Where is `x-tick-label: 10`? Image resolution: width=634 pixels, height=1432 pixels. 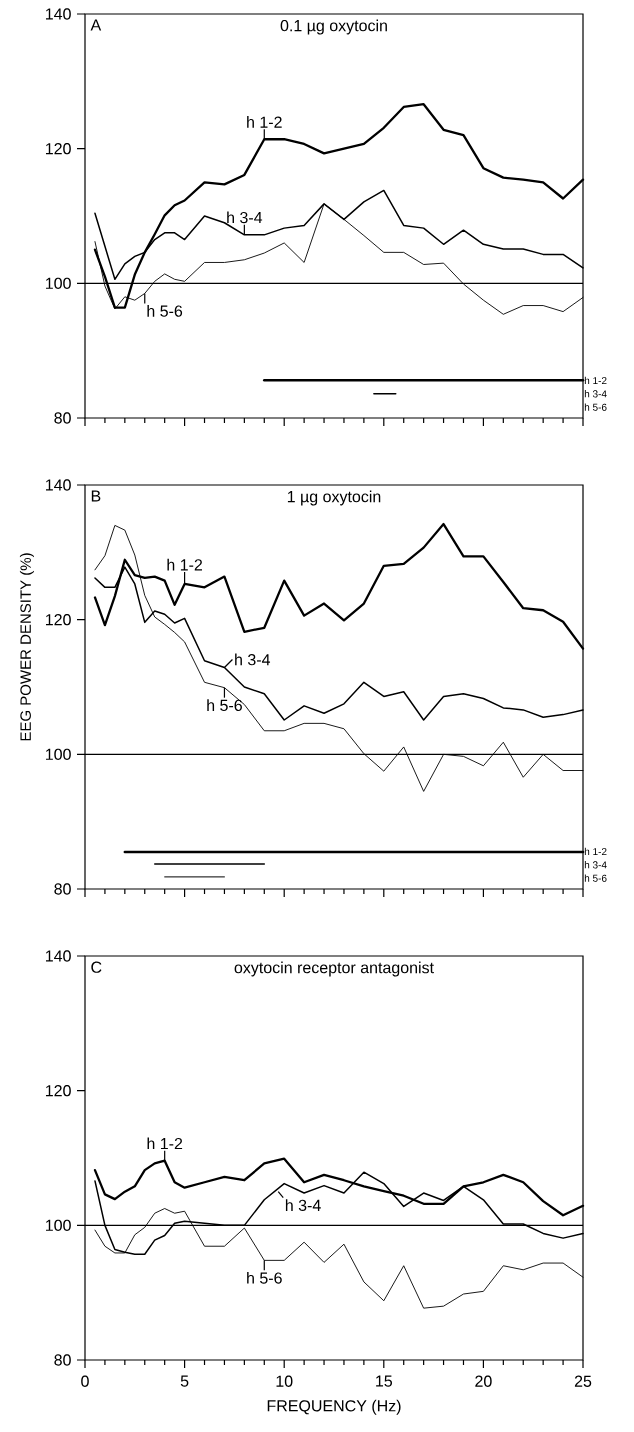 x-tick-label: 10 is located at coordinates (284, 1381).